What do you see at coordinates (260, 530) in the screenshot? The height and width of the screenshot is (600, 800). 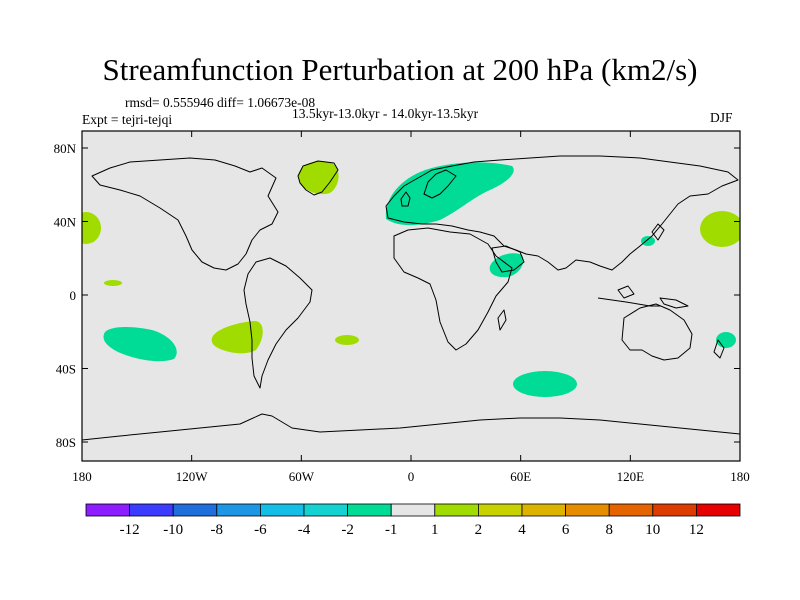 I see `colorbar-label: -6` at bounding box center [260, 530].